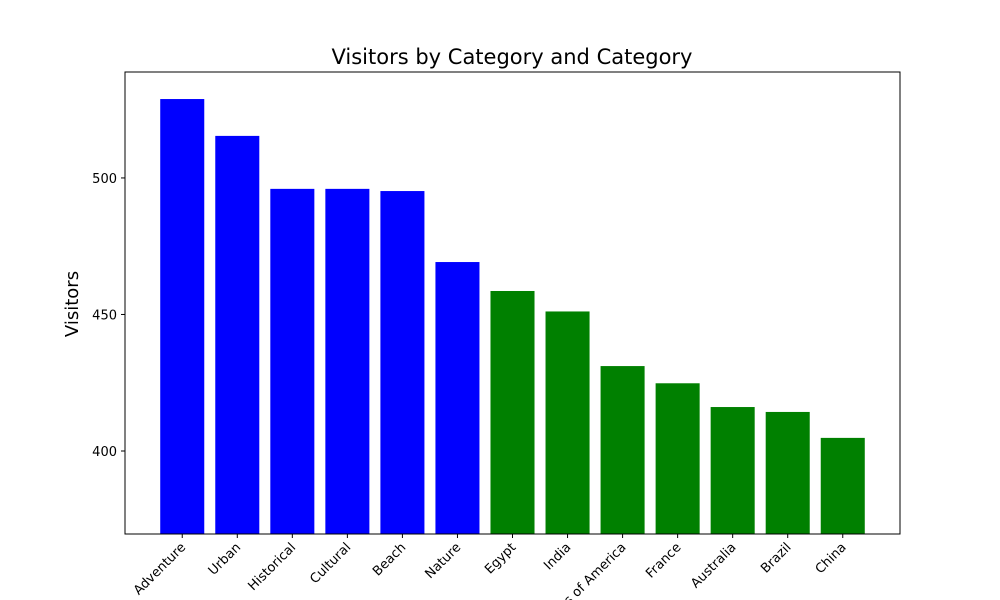  I want to click on x-tick-label: France, so click(663, 560).